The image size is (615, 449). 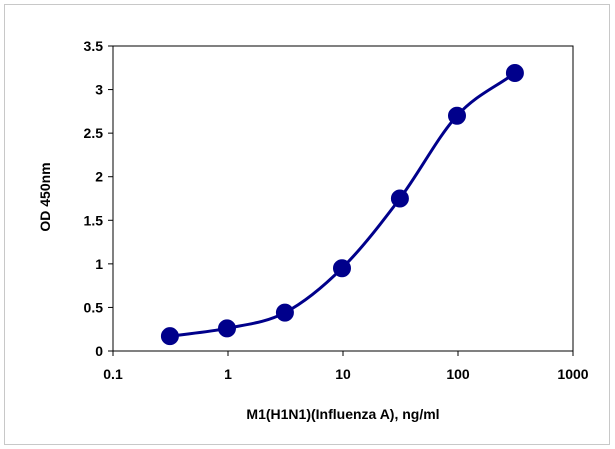 I want to click on y-tick-label: 3.5, so click(x=94, y=46).